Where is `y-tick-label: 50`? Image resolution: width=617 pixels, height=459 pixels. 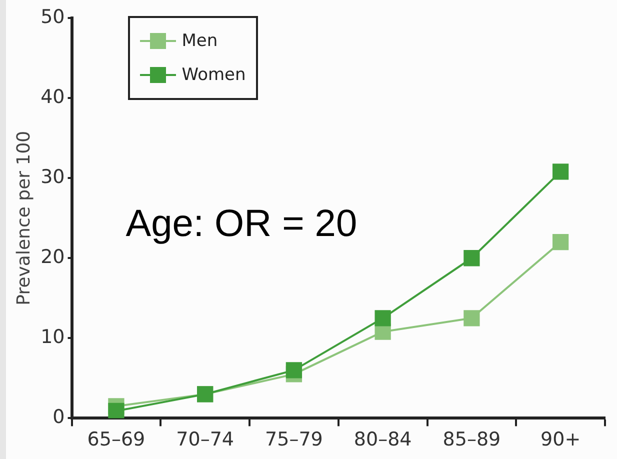 y-tick-label: 50 is located at coordinates (52, 17).